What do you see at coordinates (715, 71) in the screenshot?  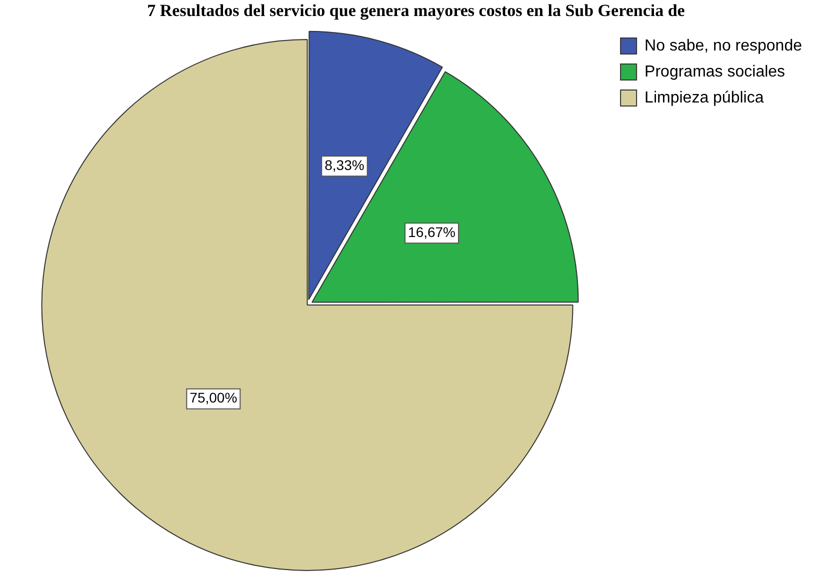 I see `legend-label: Programas sociales` at bounding box center [715, 71].